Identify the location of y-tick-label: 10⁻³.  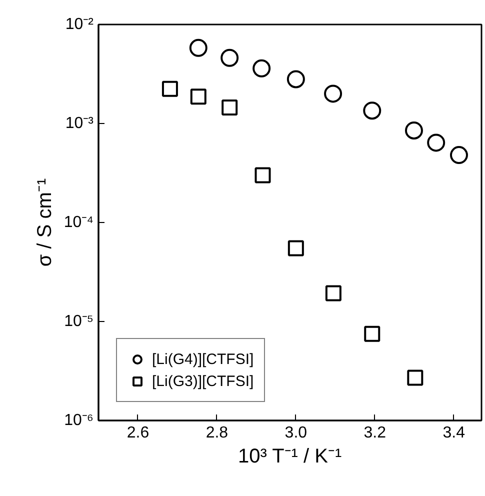
(79, 123).